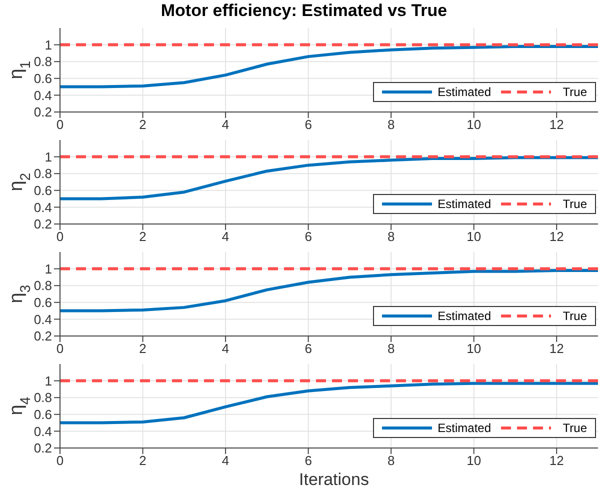 The image size is (608, 499). Describe the element at coordinates (334, 480) in the screenshot. I see `x-axis-title: Iterations` at that location.